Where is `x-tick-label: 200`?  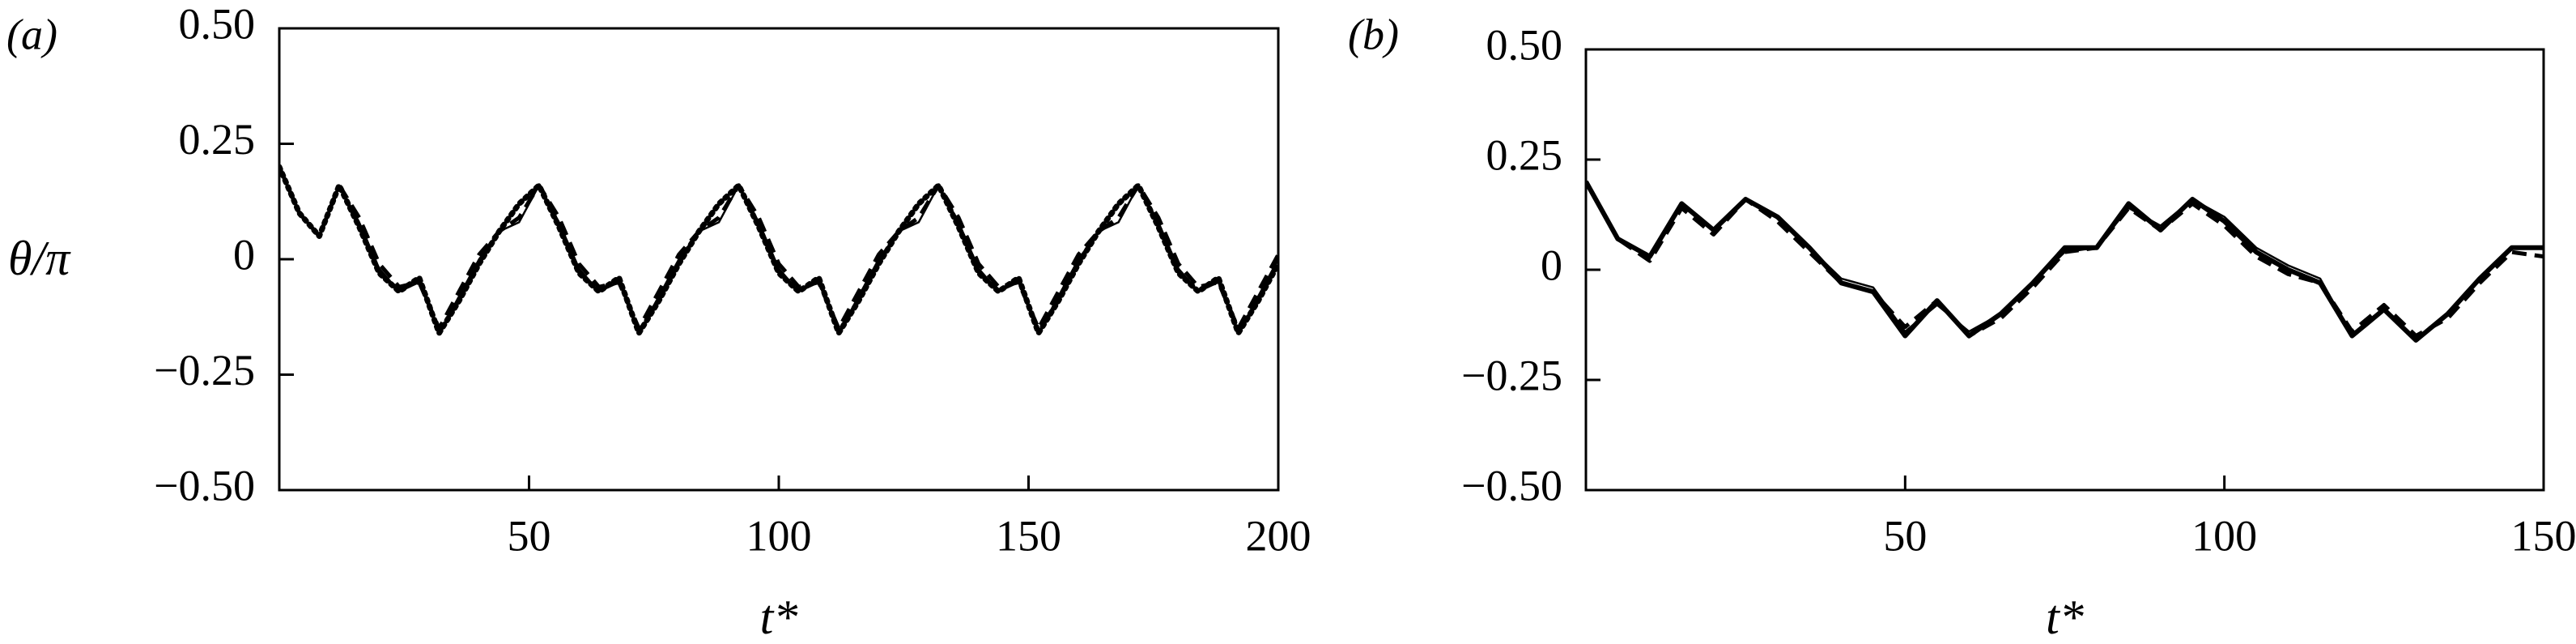 x-tick-label: 200 is located at coordinates (1278, 535).